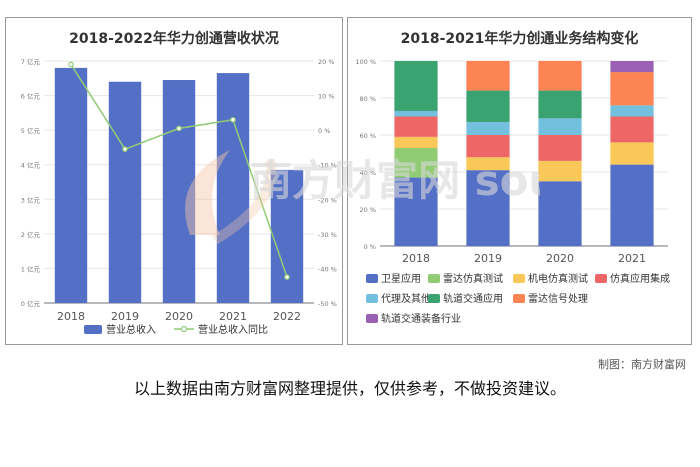 Image resolution: width=700 pixels, height=467 pixels. Describe the element at coordinates (327, 166) in the screenshot. I see `y2-tick-label: -10 %` at that location.